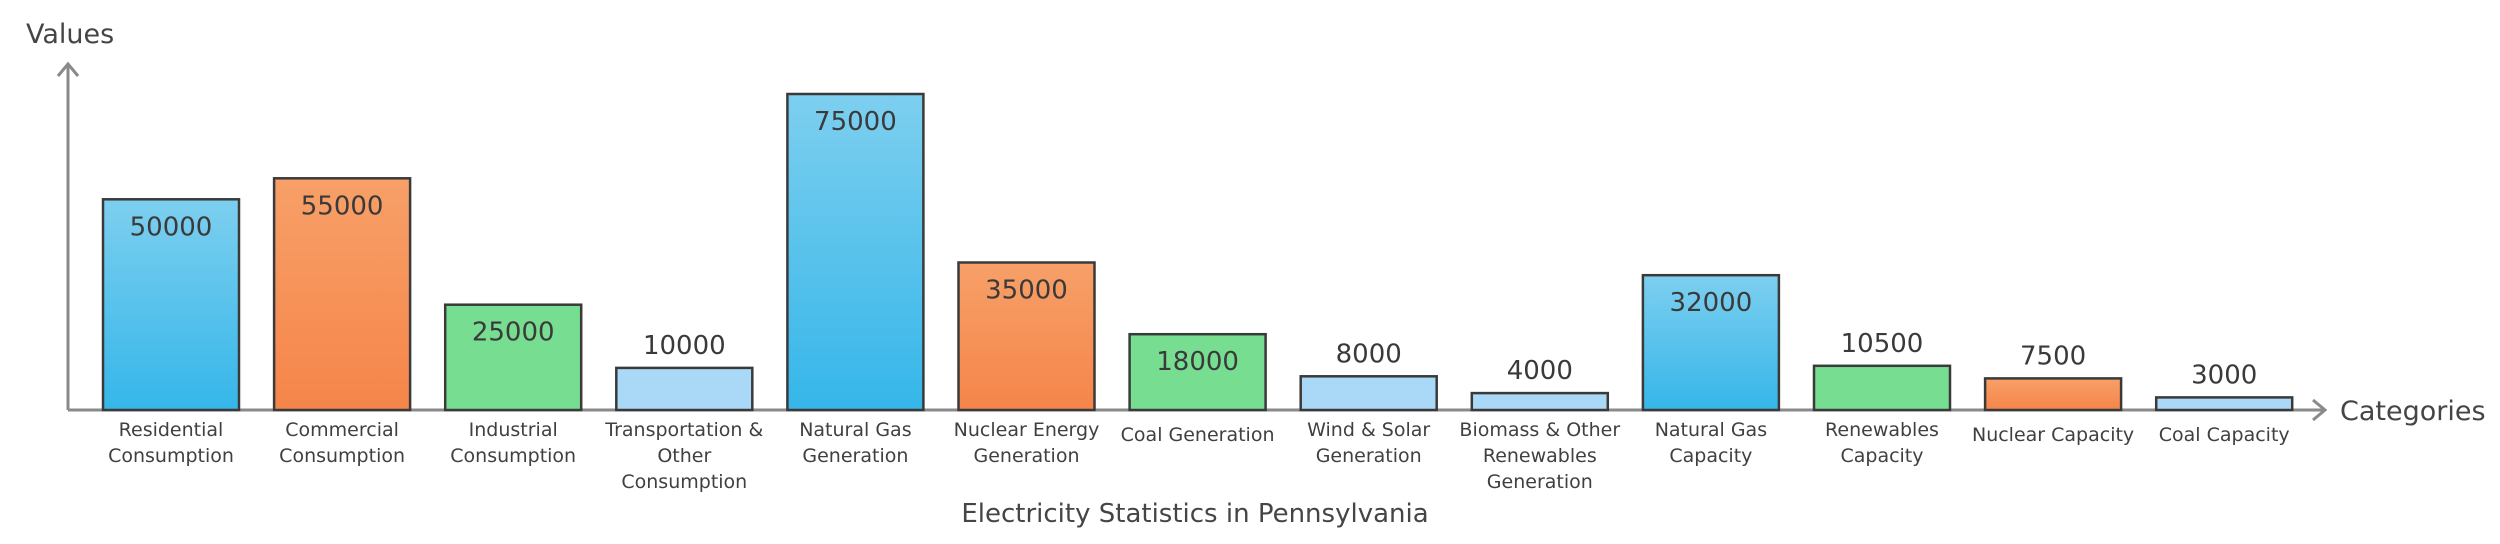 This screenshot has width=2500, height=544. I want to click on value-label-0: 50000, so click(171, 227).